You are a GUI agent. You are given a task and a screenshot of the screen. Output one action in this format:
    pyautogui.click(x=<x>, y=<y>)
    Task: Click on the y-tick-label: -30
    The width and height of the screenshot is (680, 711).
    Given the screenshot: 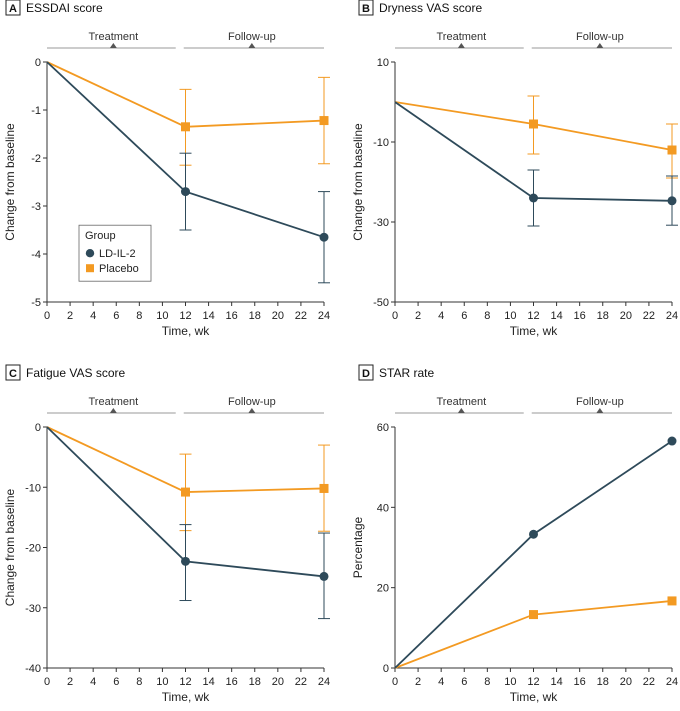 What is the action you would take?
    pyautogui.click(x=33, y=609)
    